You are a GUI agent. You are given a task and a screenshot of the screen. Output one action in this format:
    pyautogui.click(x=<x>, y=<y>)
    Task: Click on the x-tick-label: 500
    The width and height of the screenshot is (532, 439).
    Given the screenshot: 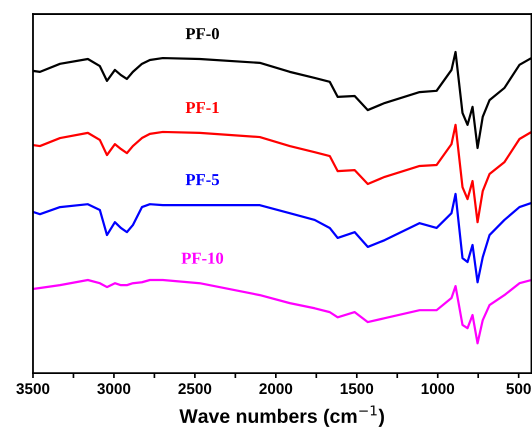 What is the action you would take?
    pyautogui.click(x=518, y=388)
    